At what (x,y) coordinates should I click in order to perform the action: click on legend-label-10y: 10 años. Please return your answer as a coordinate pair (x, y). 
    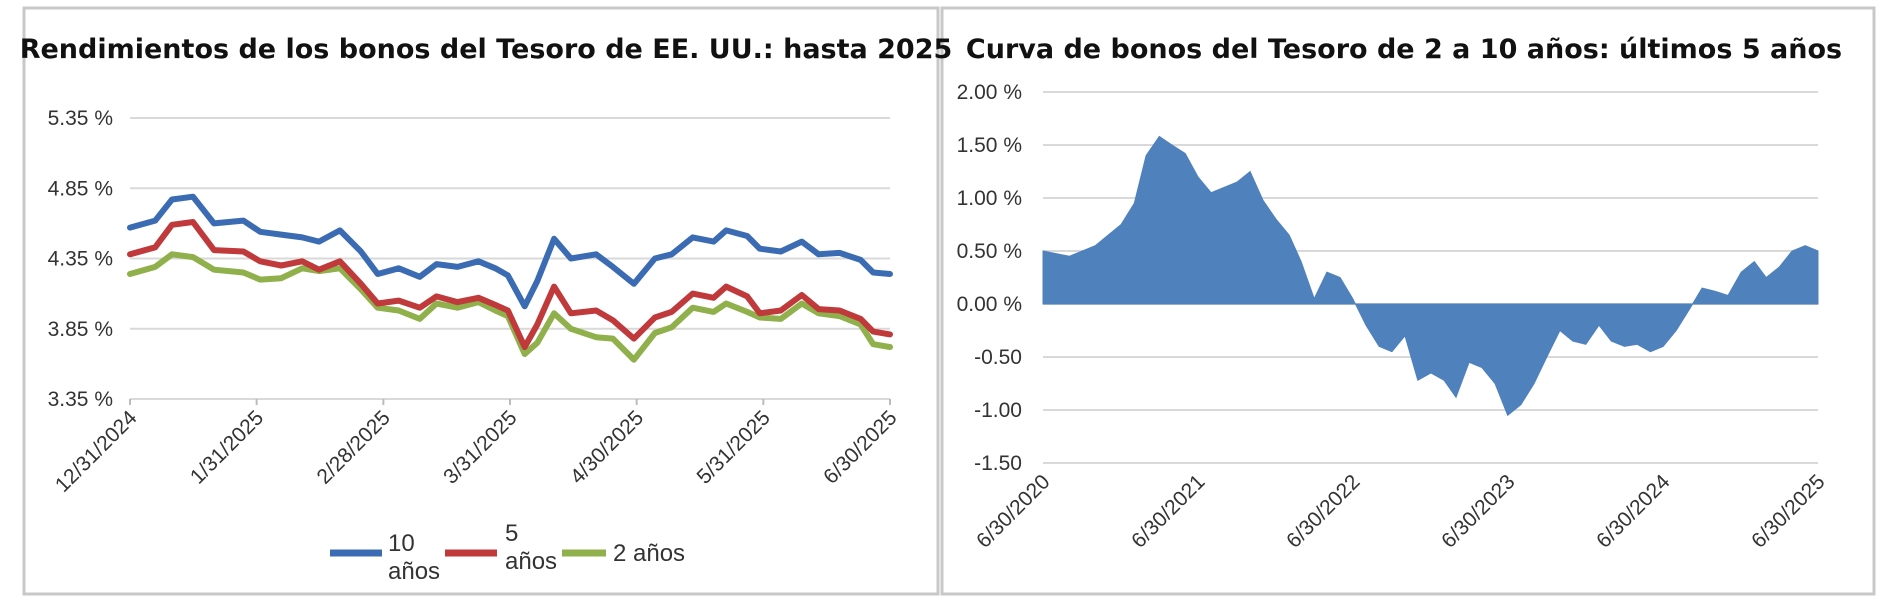
    Looking at the image, I should click on (414, 557).